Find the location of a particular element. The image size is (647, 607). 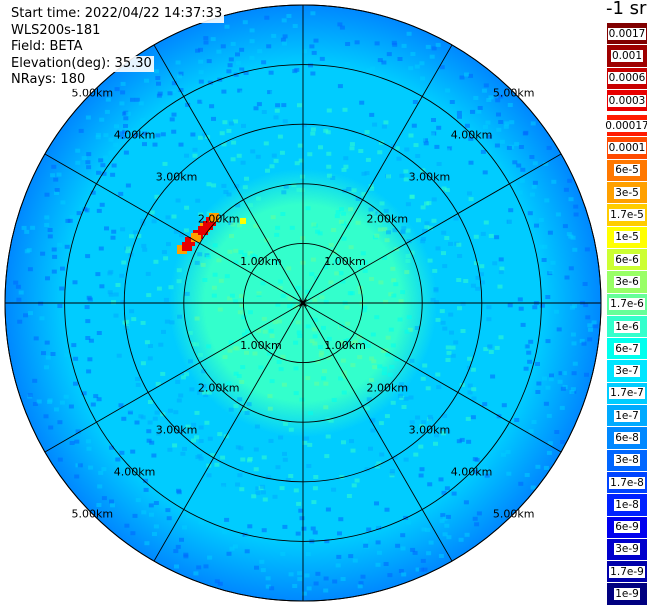

colorbar-tick-label: 1e-7 is located at coordinates (627, 415).